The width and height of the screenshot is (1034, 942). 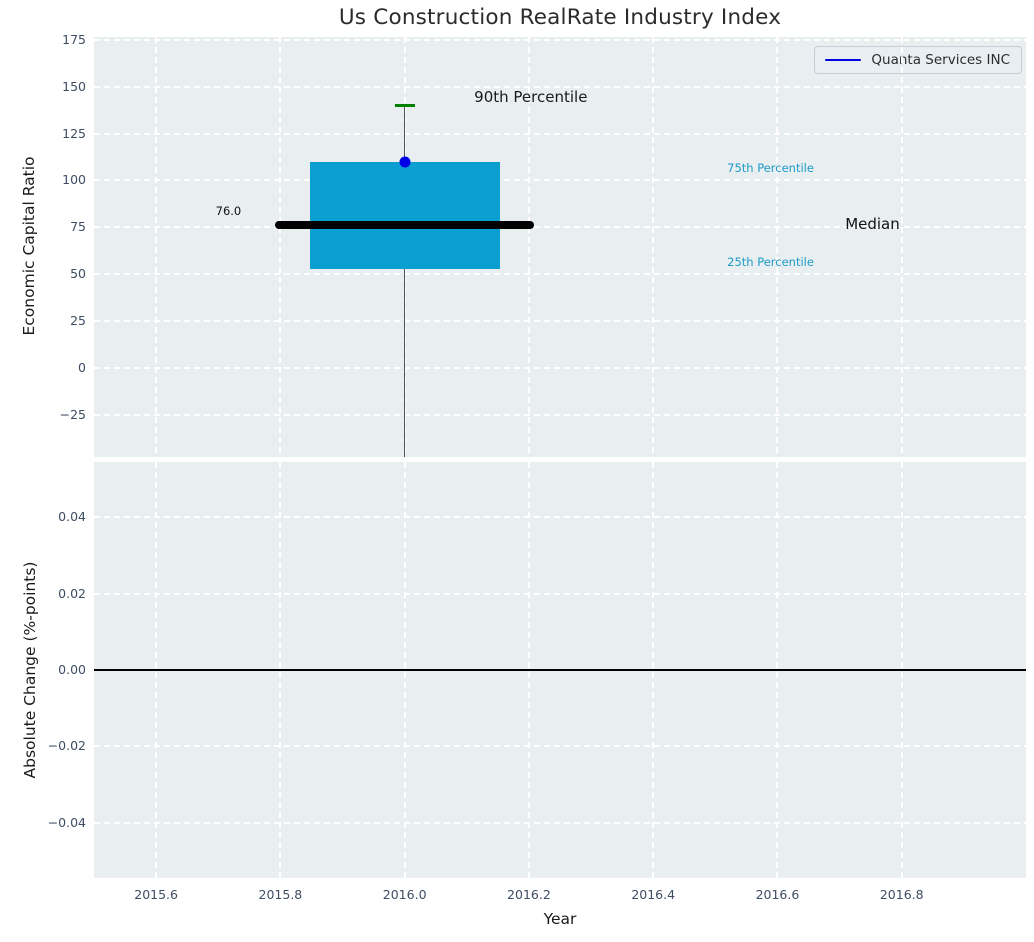 What do you see at coordinates (404, 105) in the screenshot?
I see `p90-cap-line` at bounding box center [404, 105].